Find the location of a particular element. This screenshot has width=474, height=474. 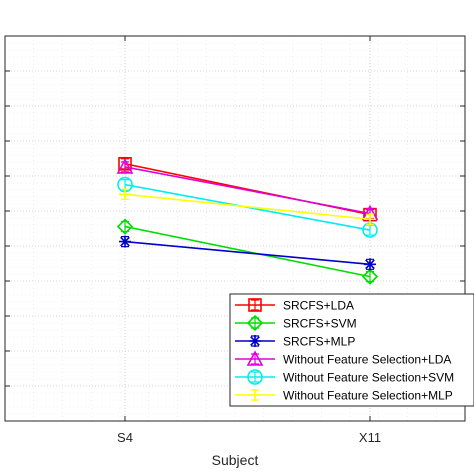

legend-item: SRCFS+SVM is located at coordinates (296, 323).